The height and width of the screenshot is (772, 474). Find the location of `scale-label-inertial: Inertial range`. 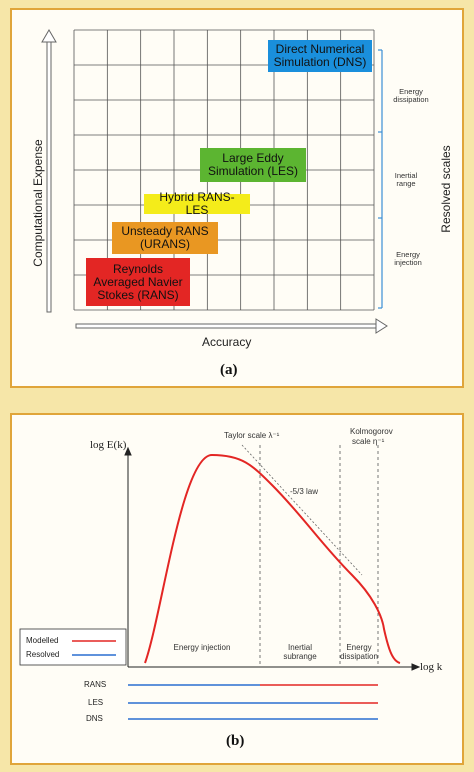

scale-label-inertial: Inertial range is located at coordinates (406, 179).